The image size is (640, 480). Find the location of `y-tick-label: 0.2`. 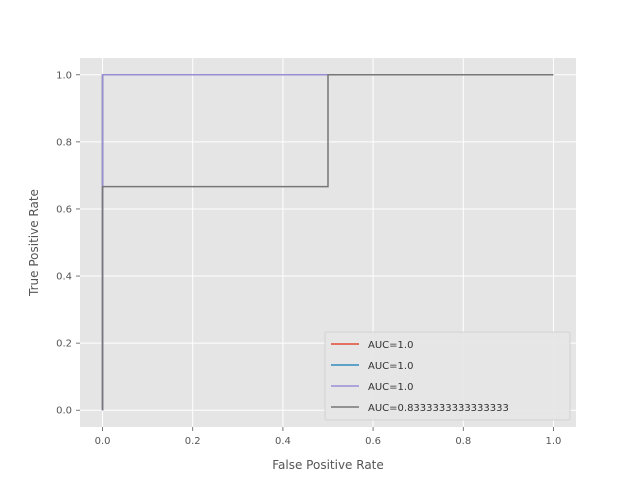

y-tick-label: 0.2 is located at coordinates (64, 344).